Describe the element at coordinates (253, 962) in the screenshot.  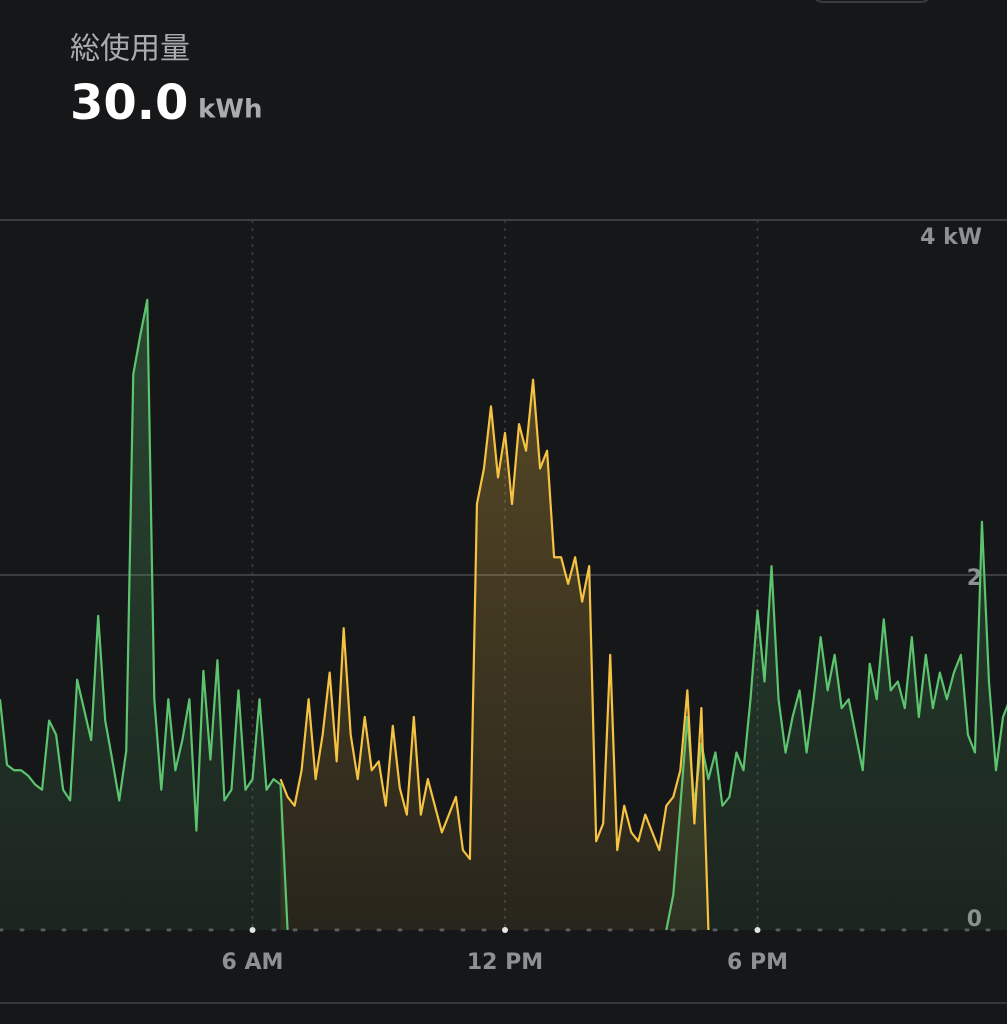
I see `x-tick-label: 6 AM` at that location.